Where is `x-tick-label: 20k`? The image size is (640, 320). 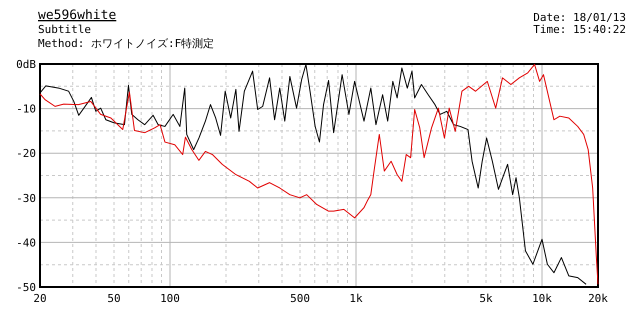 x-tick-label: 20k is located at coordinates (598, 298).